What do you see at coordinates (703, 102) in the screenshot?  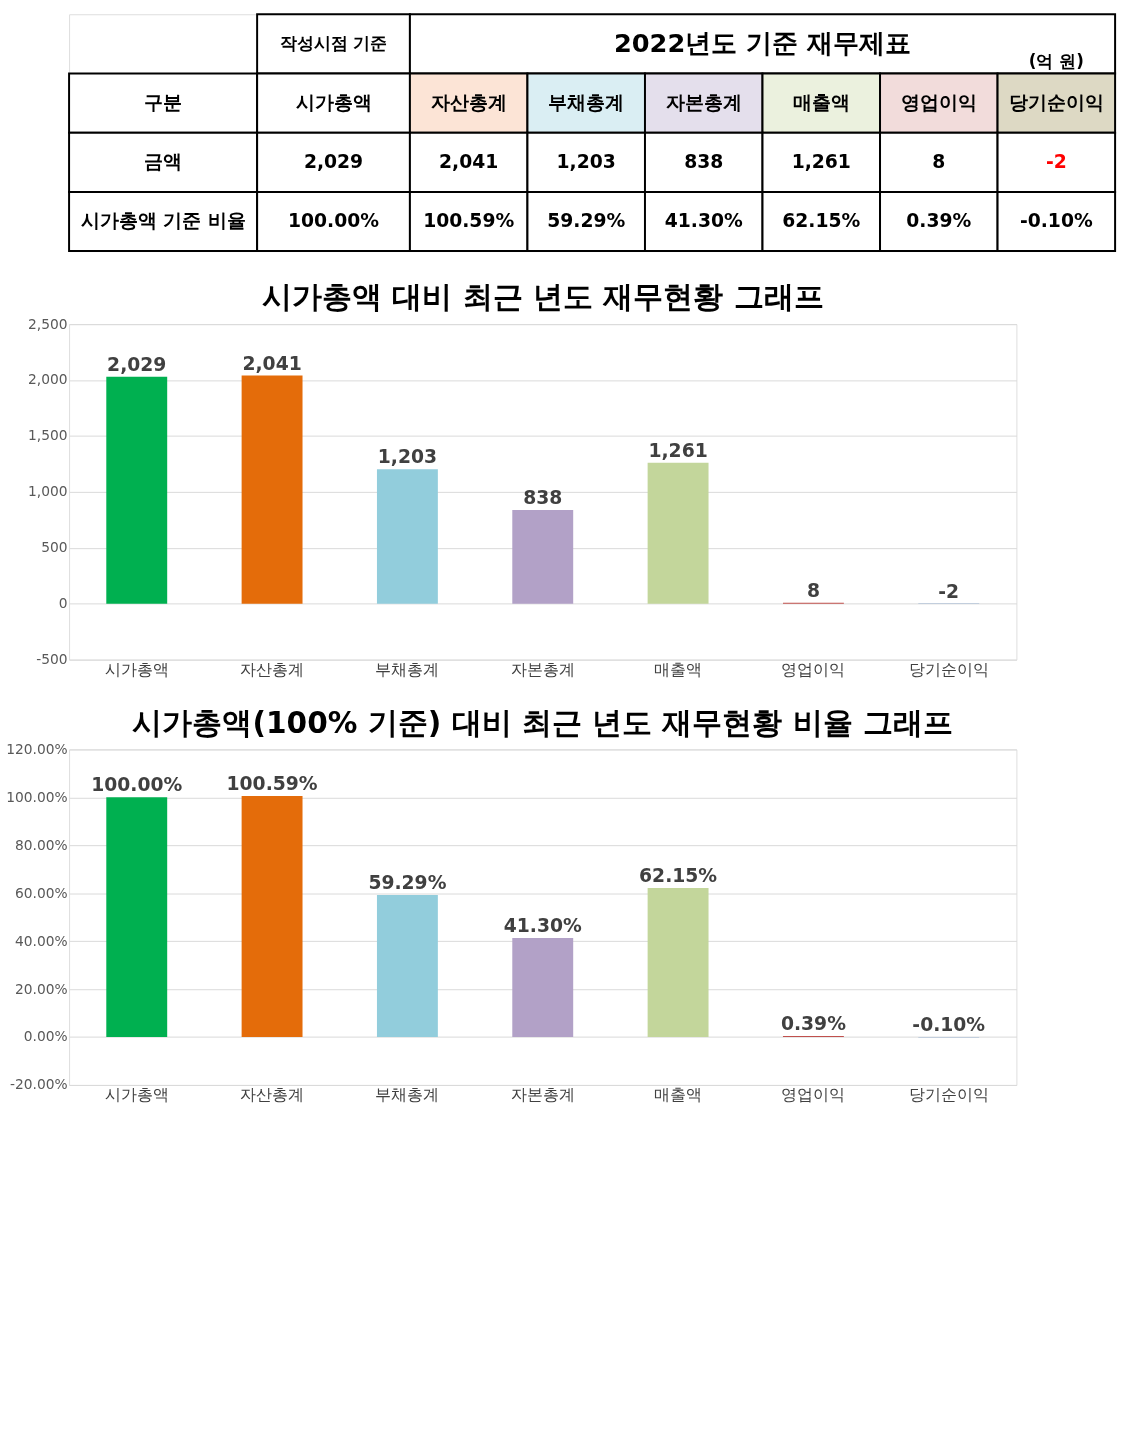 I see `category-label: 자본총계` at bounding box center [703, 102].